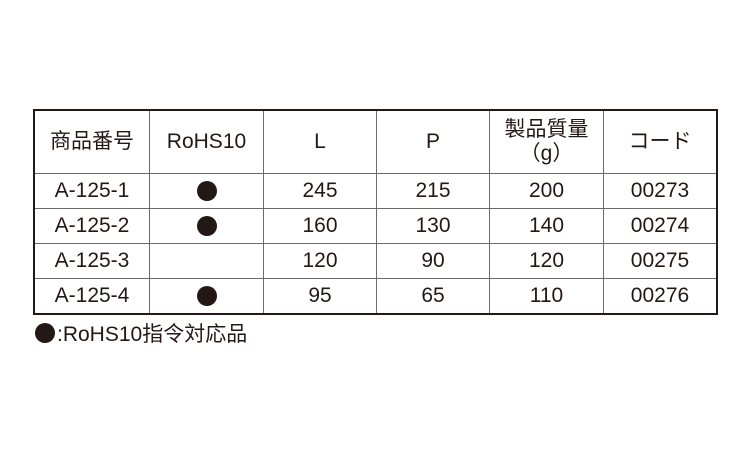 Image resolution: width=750 pixels, height=450 pixels. I want to click on cell-p: 215, so click(433, 191).